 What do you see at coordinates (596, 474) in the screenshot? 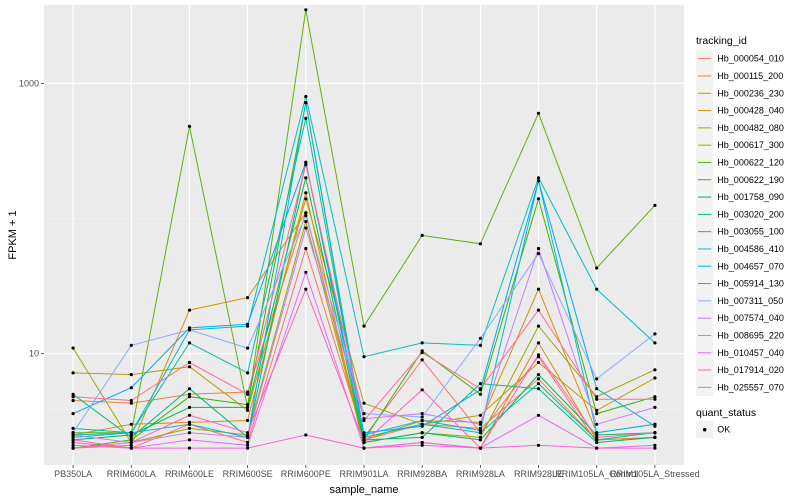
I see `x-tick-label: RRIM105LA_Control` at bounding box center [596, 474].